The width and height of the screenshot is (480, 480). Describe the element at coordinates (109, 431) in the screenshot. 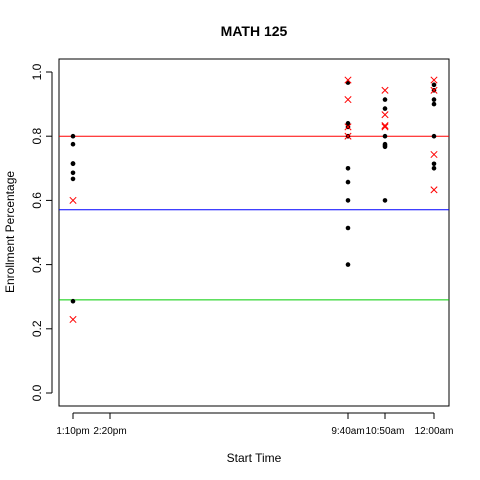

I see `x-tick-label-1: 2:20pm` at that location.